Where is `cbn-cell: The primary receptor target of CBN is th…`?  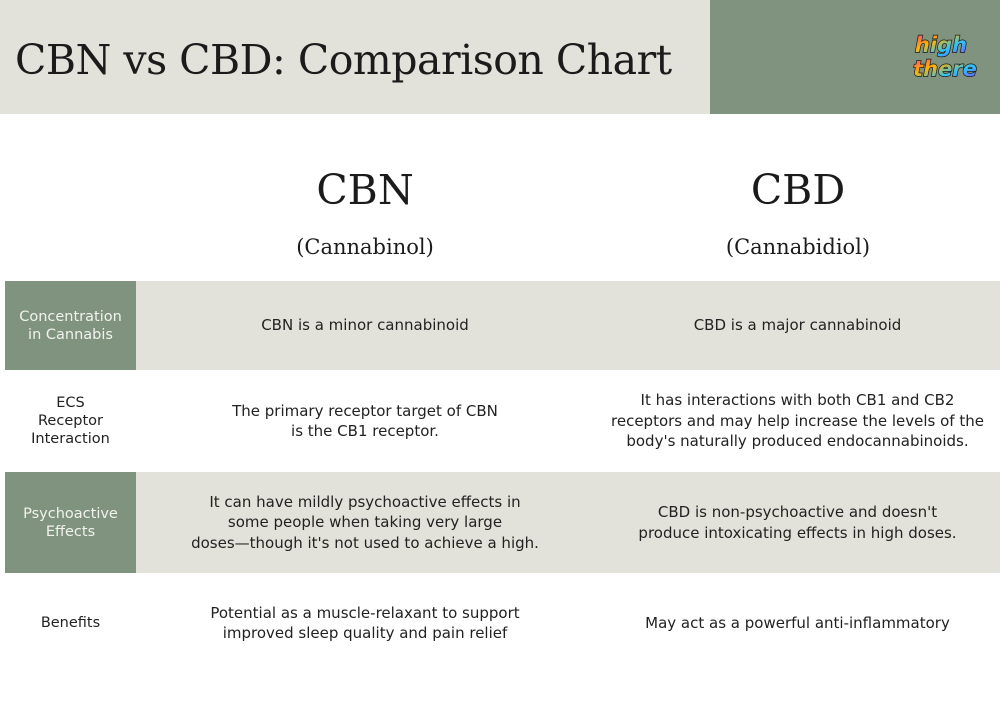
cbn-cell: The primary receptor target of CBN is th… is located at coordinates (365, 421).